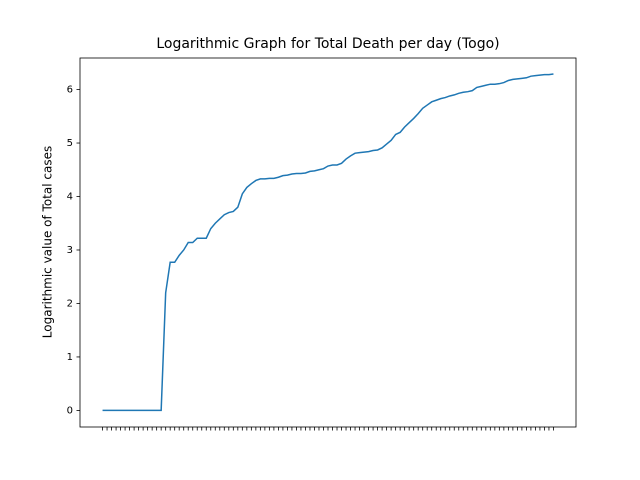  Describe the element at coordinates (70, 90) in the screenshot. I see `y-tick-label: 6` at that location.